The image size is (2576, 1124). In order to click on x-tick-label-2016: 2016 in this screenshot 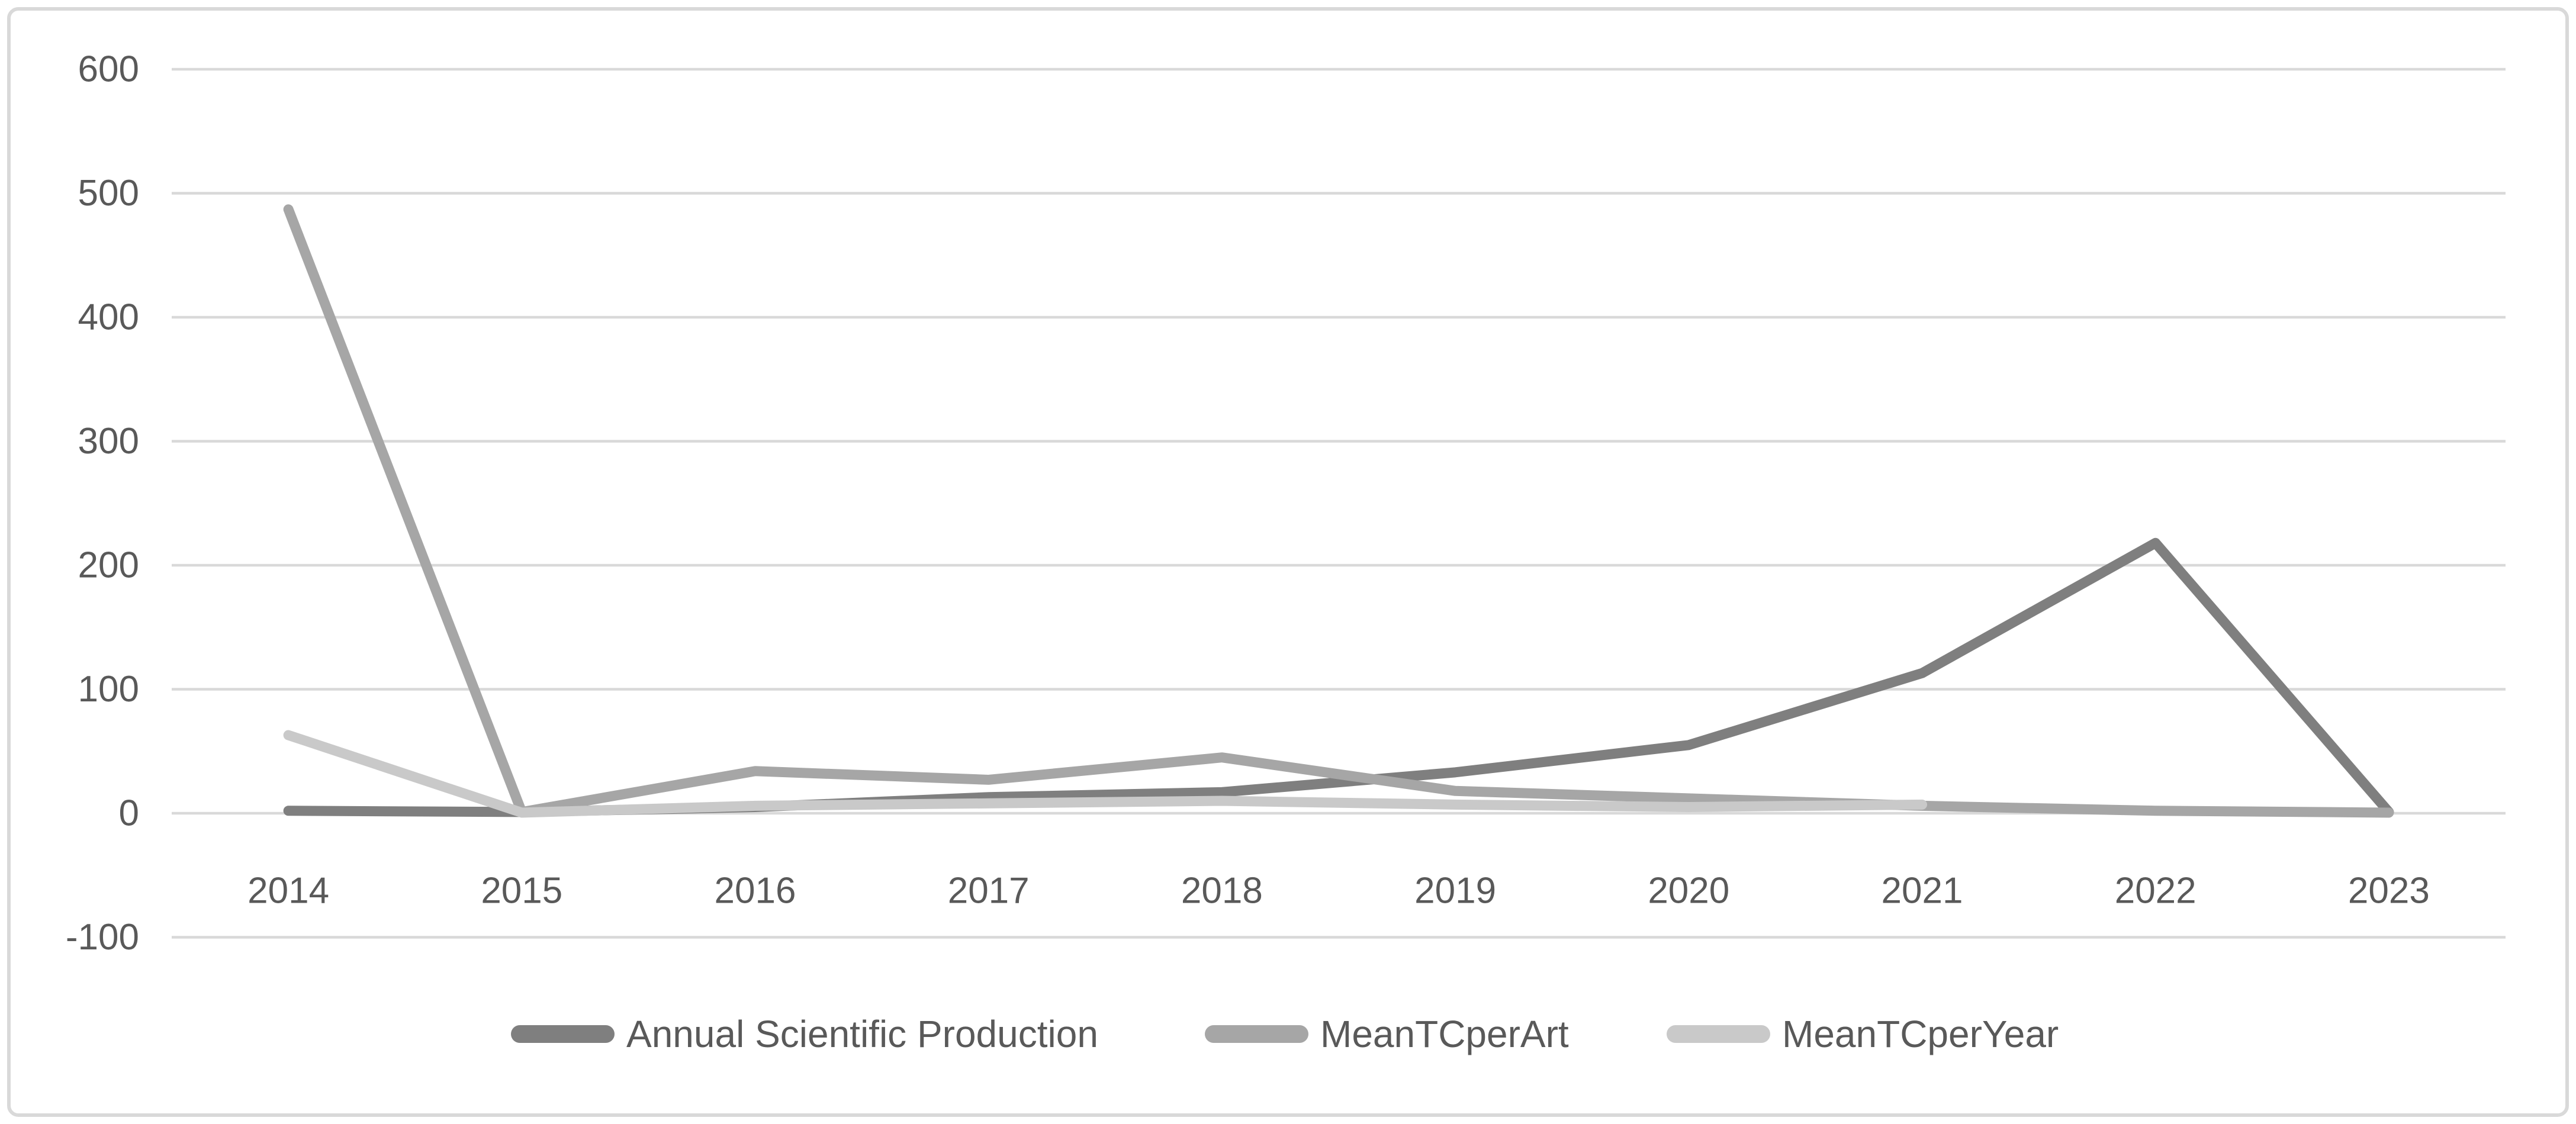, I will do `click(756, 892)`.